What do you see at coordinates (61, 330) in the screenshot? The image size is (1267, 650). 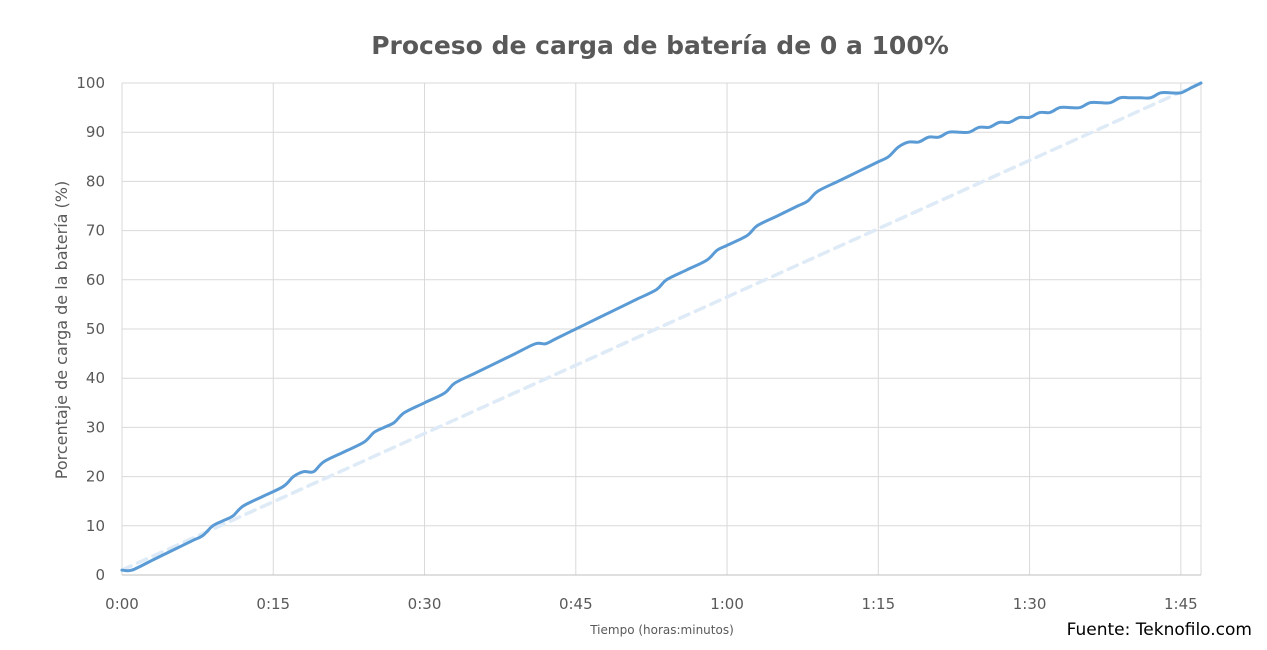 I see `y-axis-title: Porcentaje de carga de la batería (%)` at bounding box center [61, 330].